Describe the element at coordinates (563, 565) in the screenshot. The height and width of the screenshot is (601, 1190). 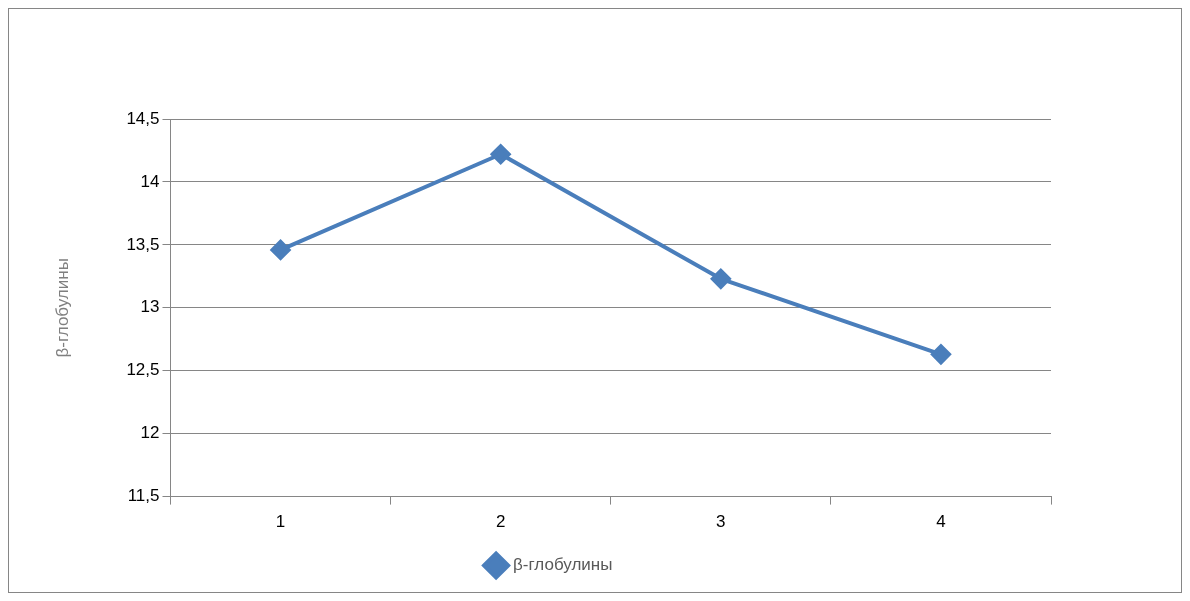
I see `legend-label: β-глобулины` at that location.